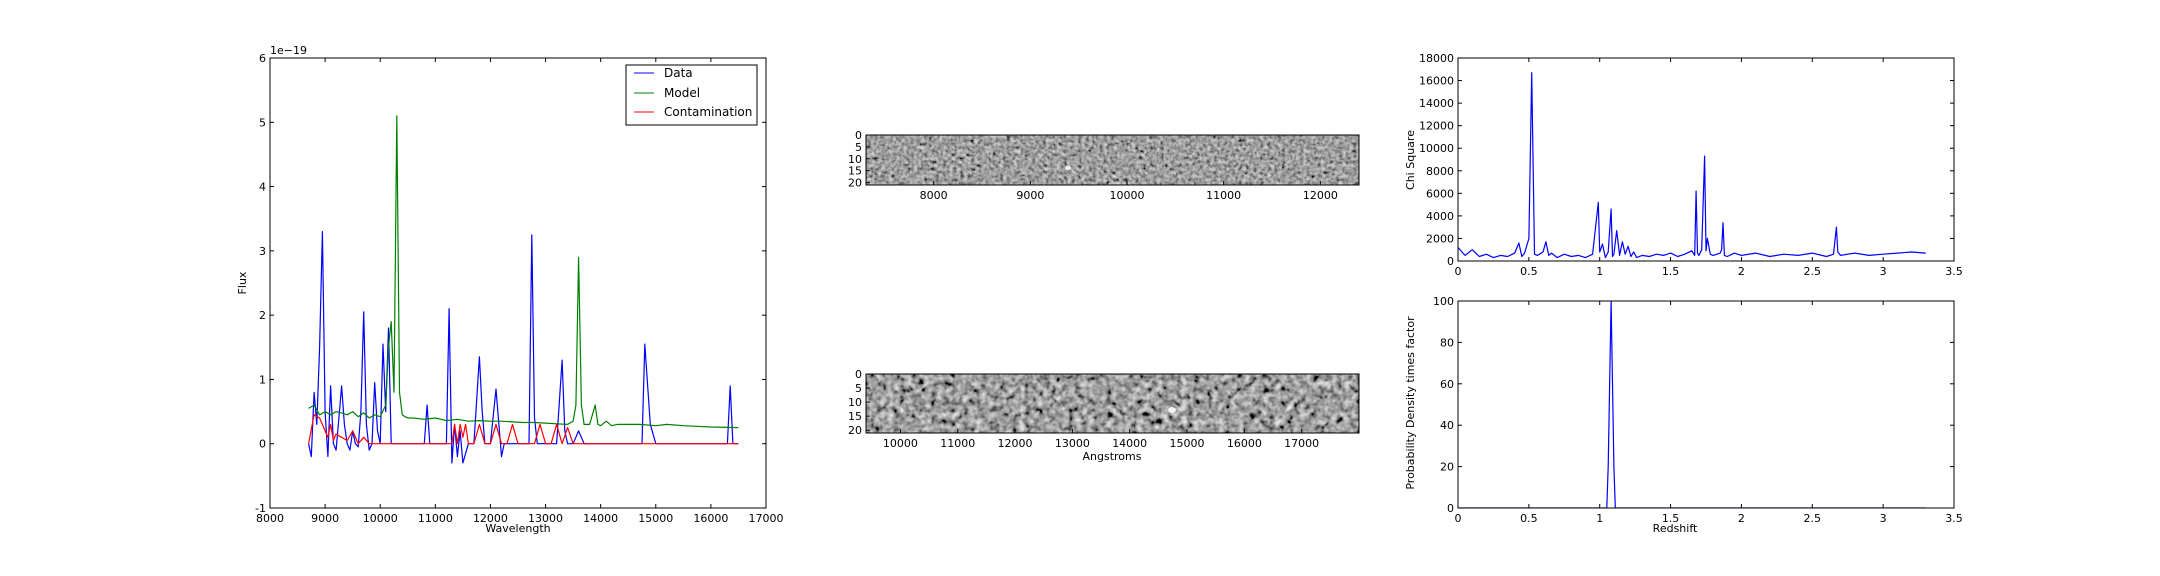 This screenshot has width=2160, height=576. Describe the element at coordinates (1129, 443) in the screenshot. I see `image-bottom-x-tick-label: 14000` at that location.